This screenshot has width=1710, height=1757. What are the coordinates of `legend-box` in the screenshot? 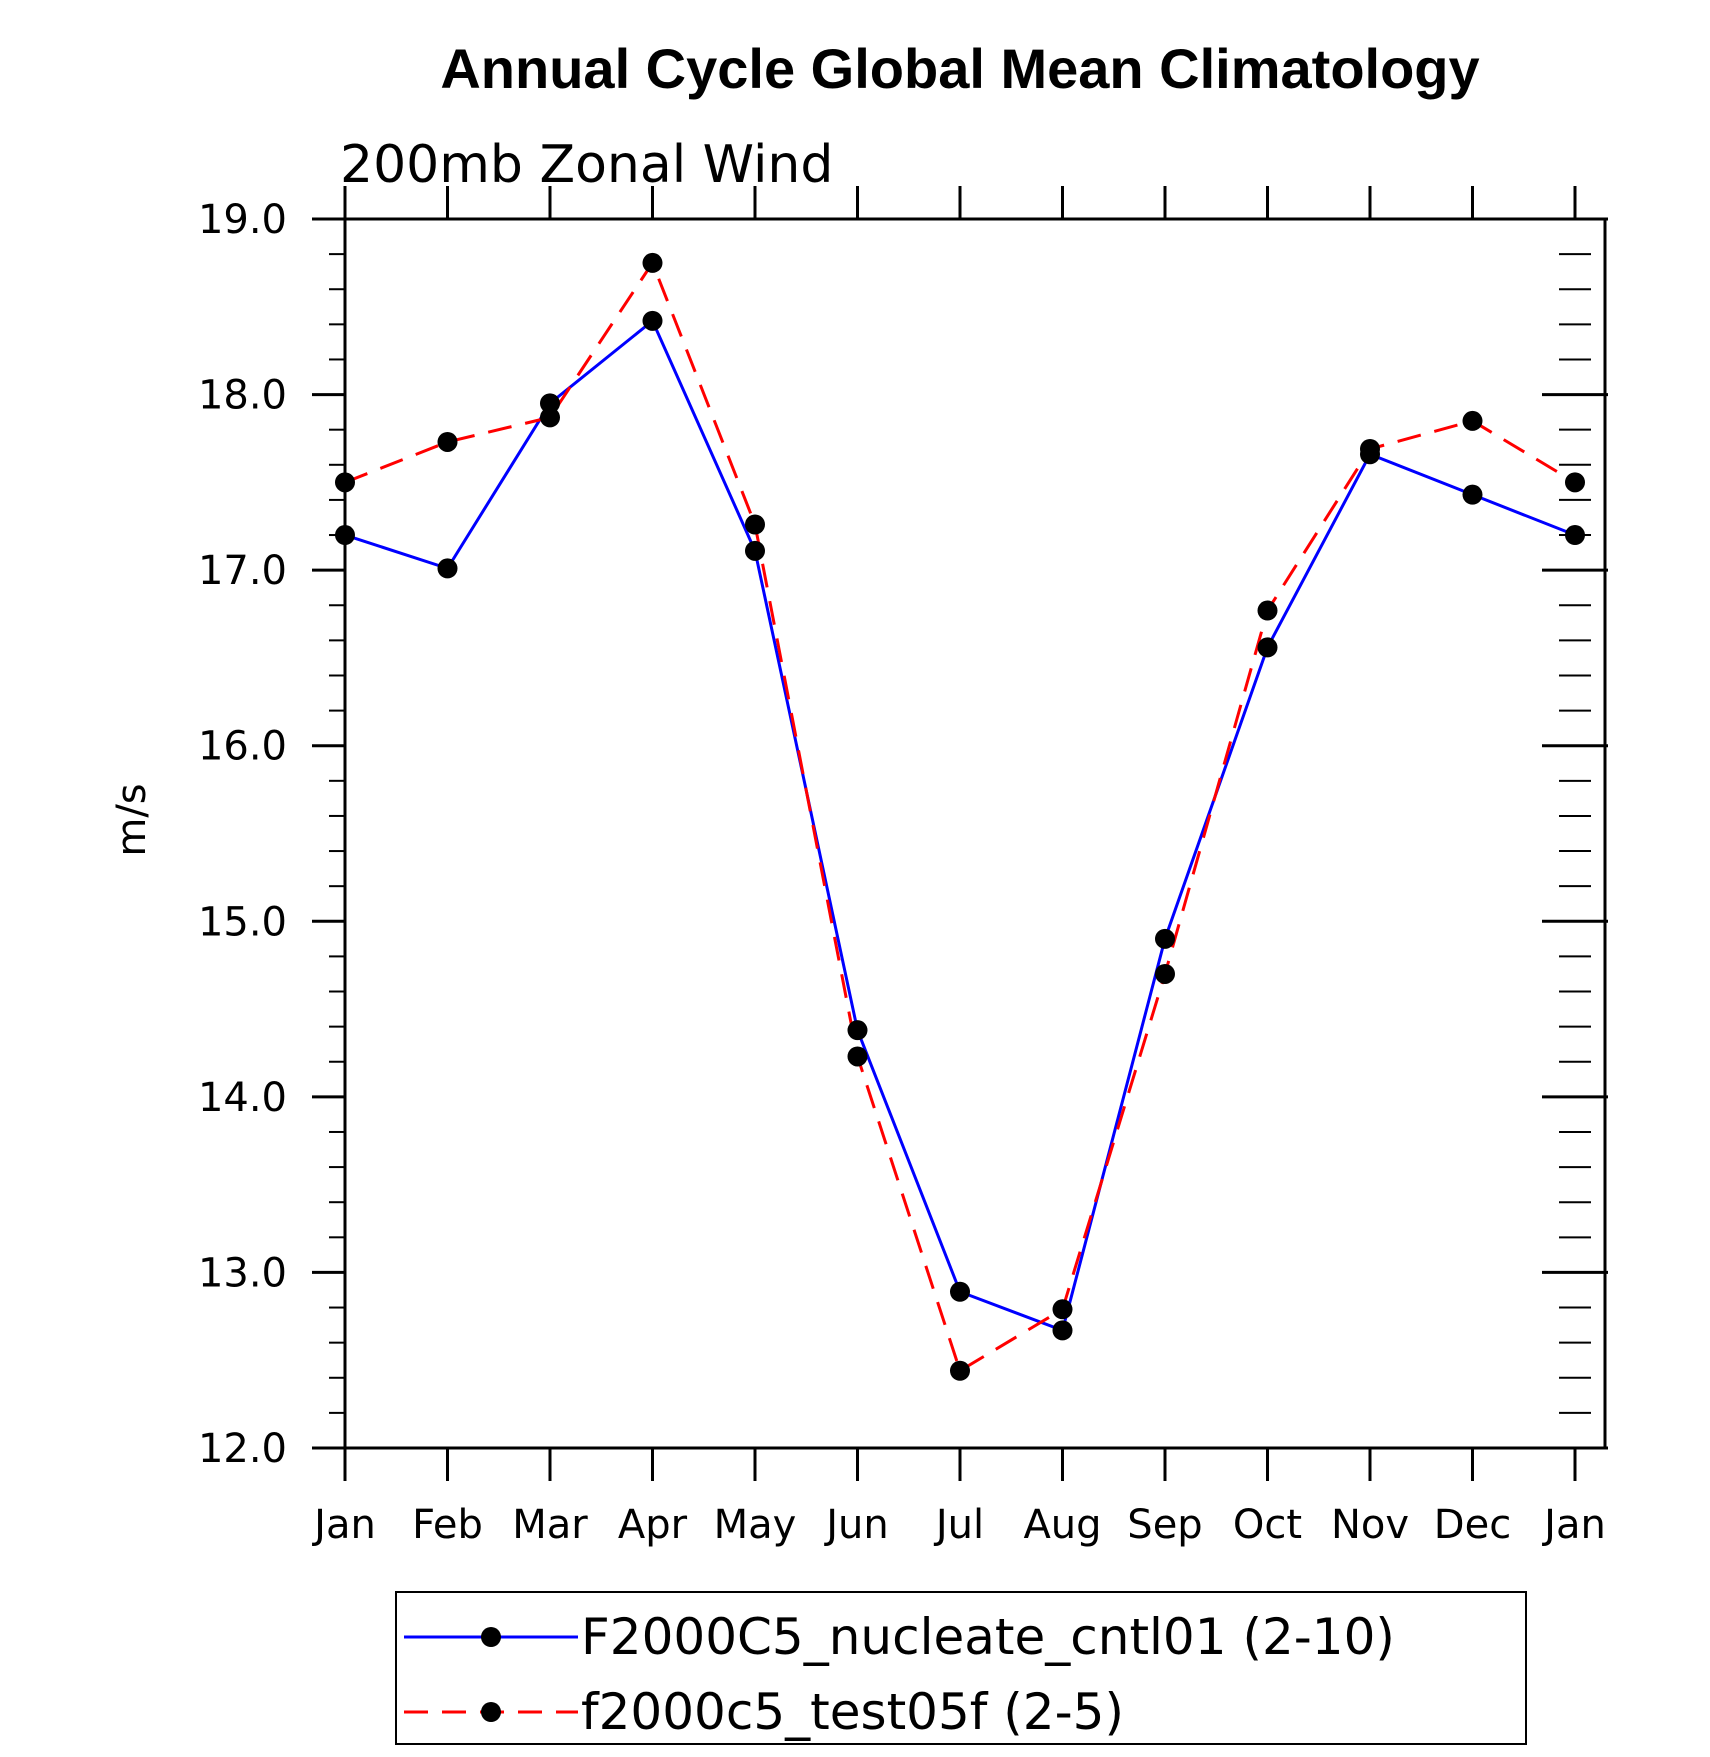 It's located at (961, 1668).